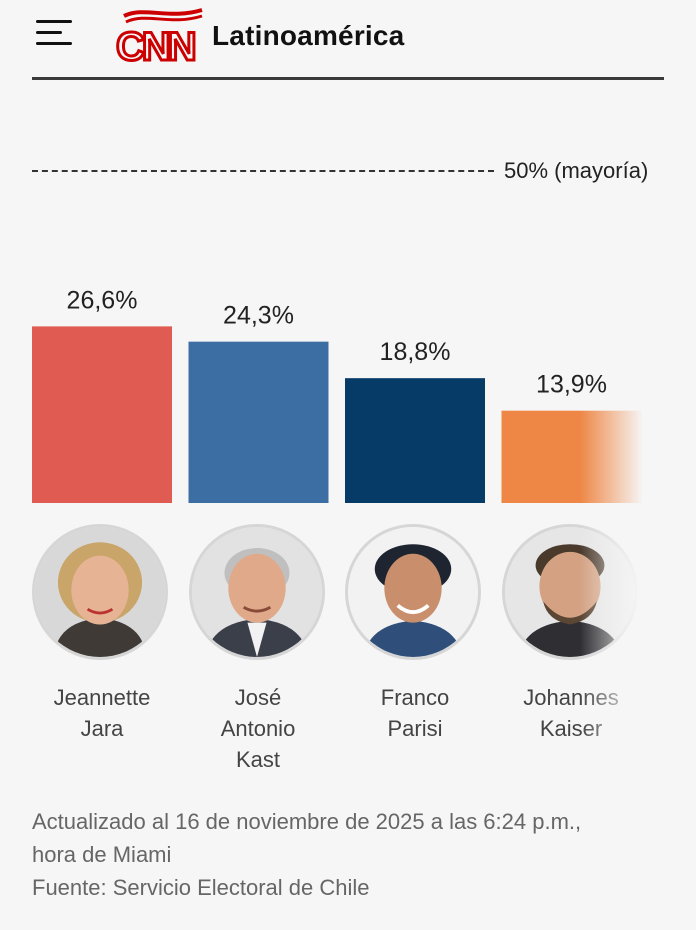 Image resolution: width=696 pixels, height=930 pixels. I want to click on candidate-photo-kaiser, so click(570, 592).